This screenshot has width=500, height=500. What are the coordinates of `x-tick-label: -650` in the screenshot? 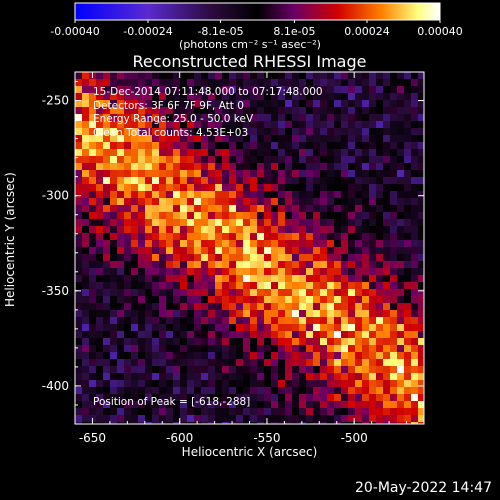 It's located at (92, 438).